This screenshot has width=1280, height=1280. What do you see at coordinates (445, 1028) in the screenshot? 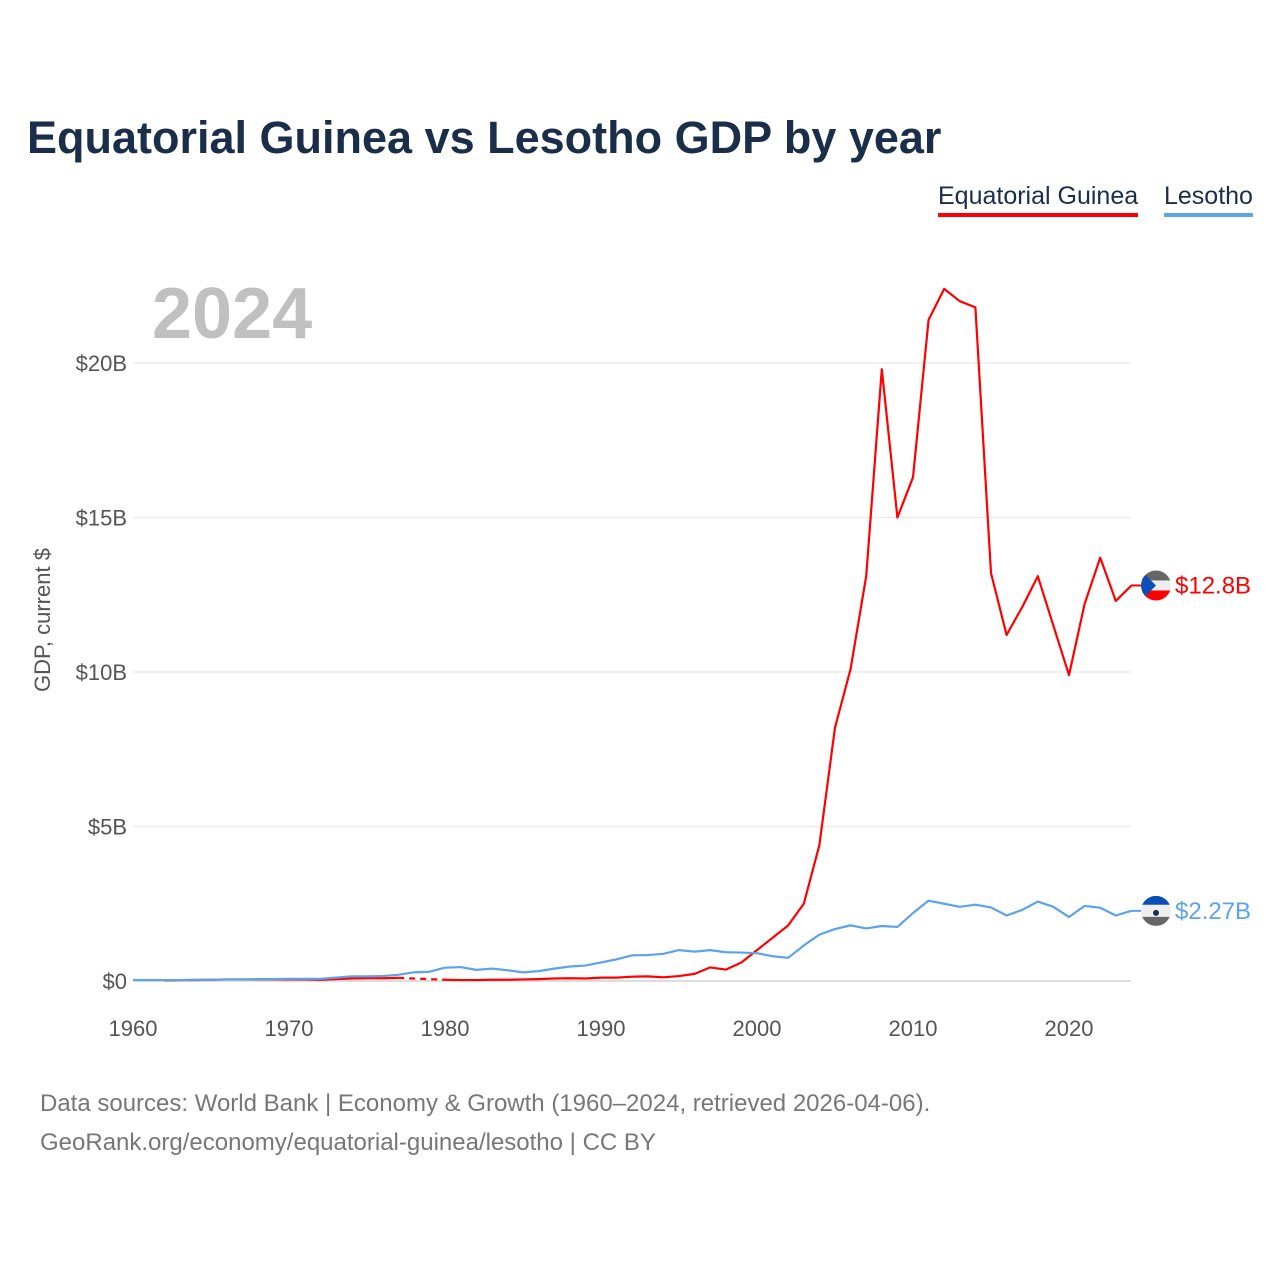
I see `x-tick-label: 1980` at bounding box center [445, 1028].